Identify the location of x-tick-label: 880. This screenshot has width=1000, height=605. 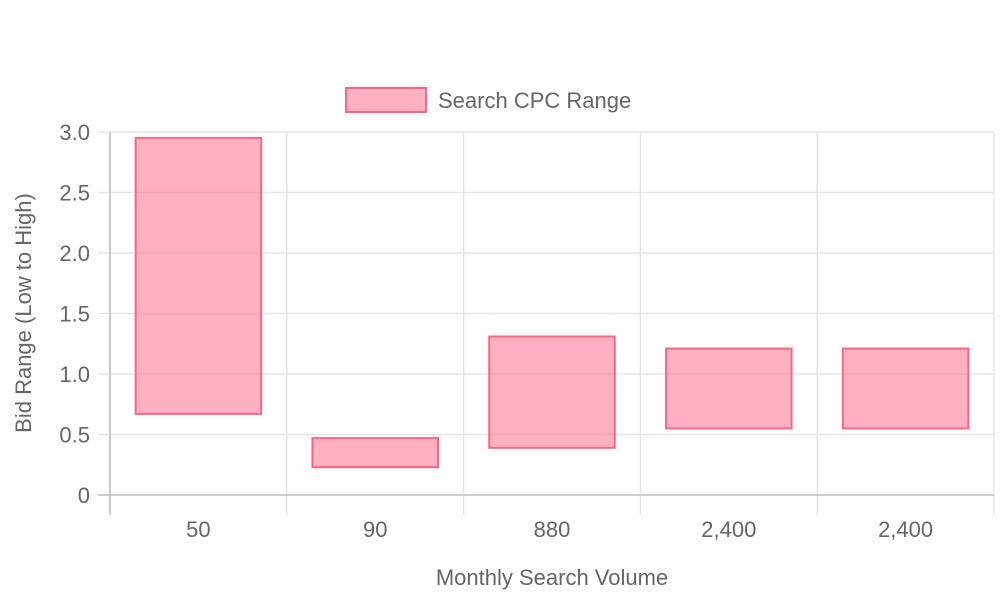
(552, 529).